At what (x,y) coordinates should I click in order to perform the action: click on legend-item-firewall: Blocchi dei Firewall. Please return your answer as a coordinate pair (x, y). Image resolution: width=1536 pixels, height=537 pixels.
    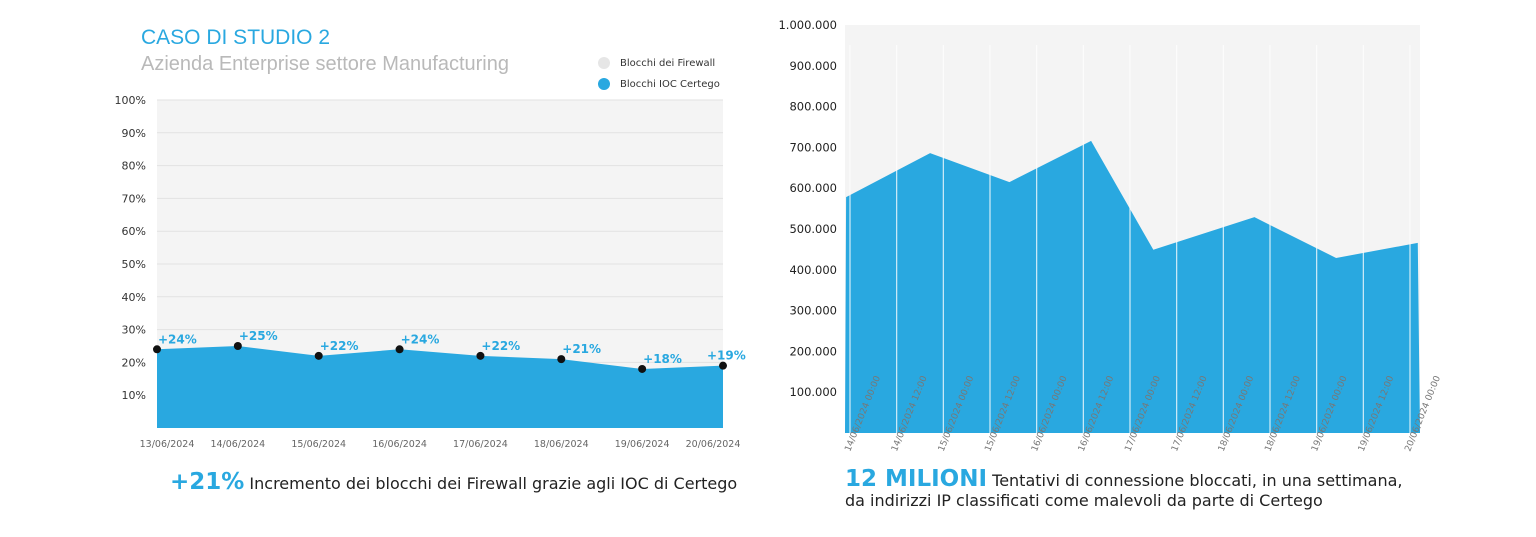
    Looking at the image, I should click on (656, 63).